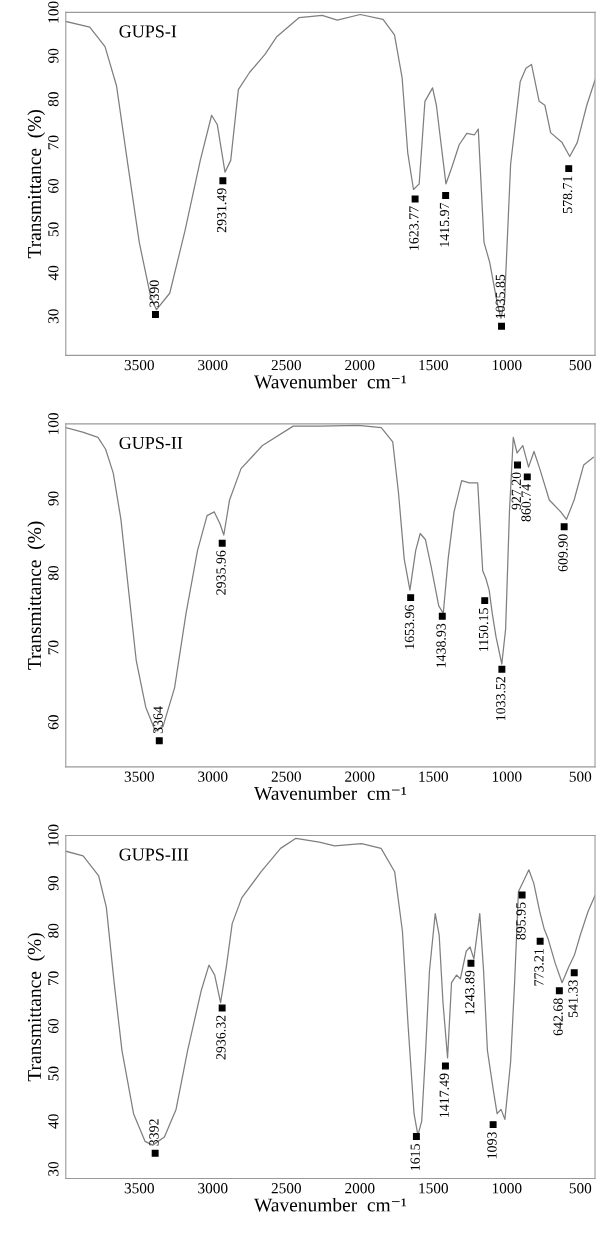  I want to click on annotation: 541.33, so click(573, 999).